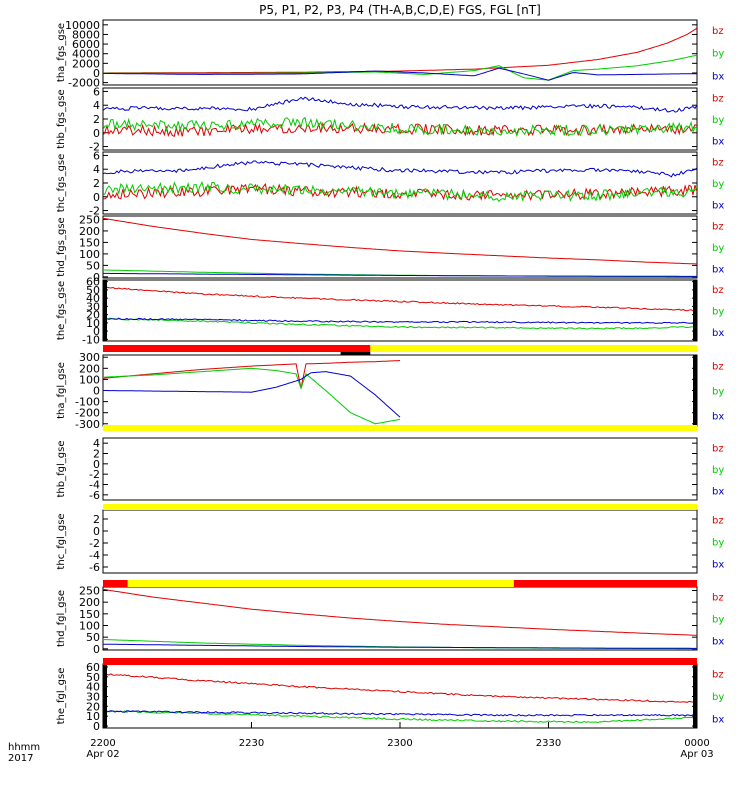 The image size is (750, 804). What do you see at coordinates (86, 34) in the screenshot?
I see `y-tick-label: 8000` at bounding box center [86, 34].